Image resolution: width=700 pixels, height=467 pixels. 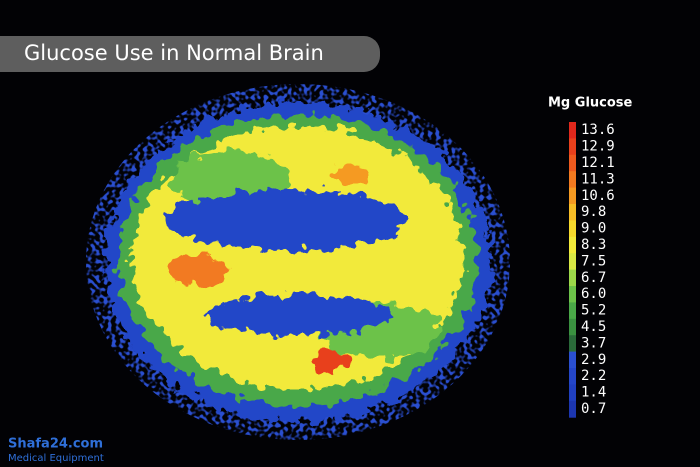 I want to click on scale-label: 11.3, so click(x=598, y=179).